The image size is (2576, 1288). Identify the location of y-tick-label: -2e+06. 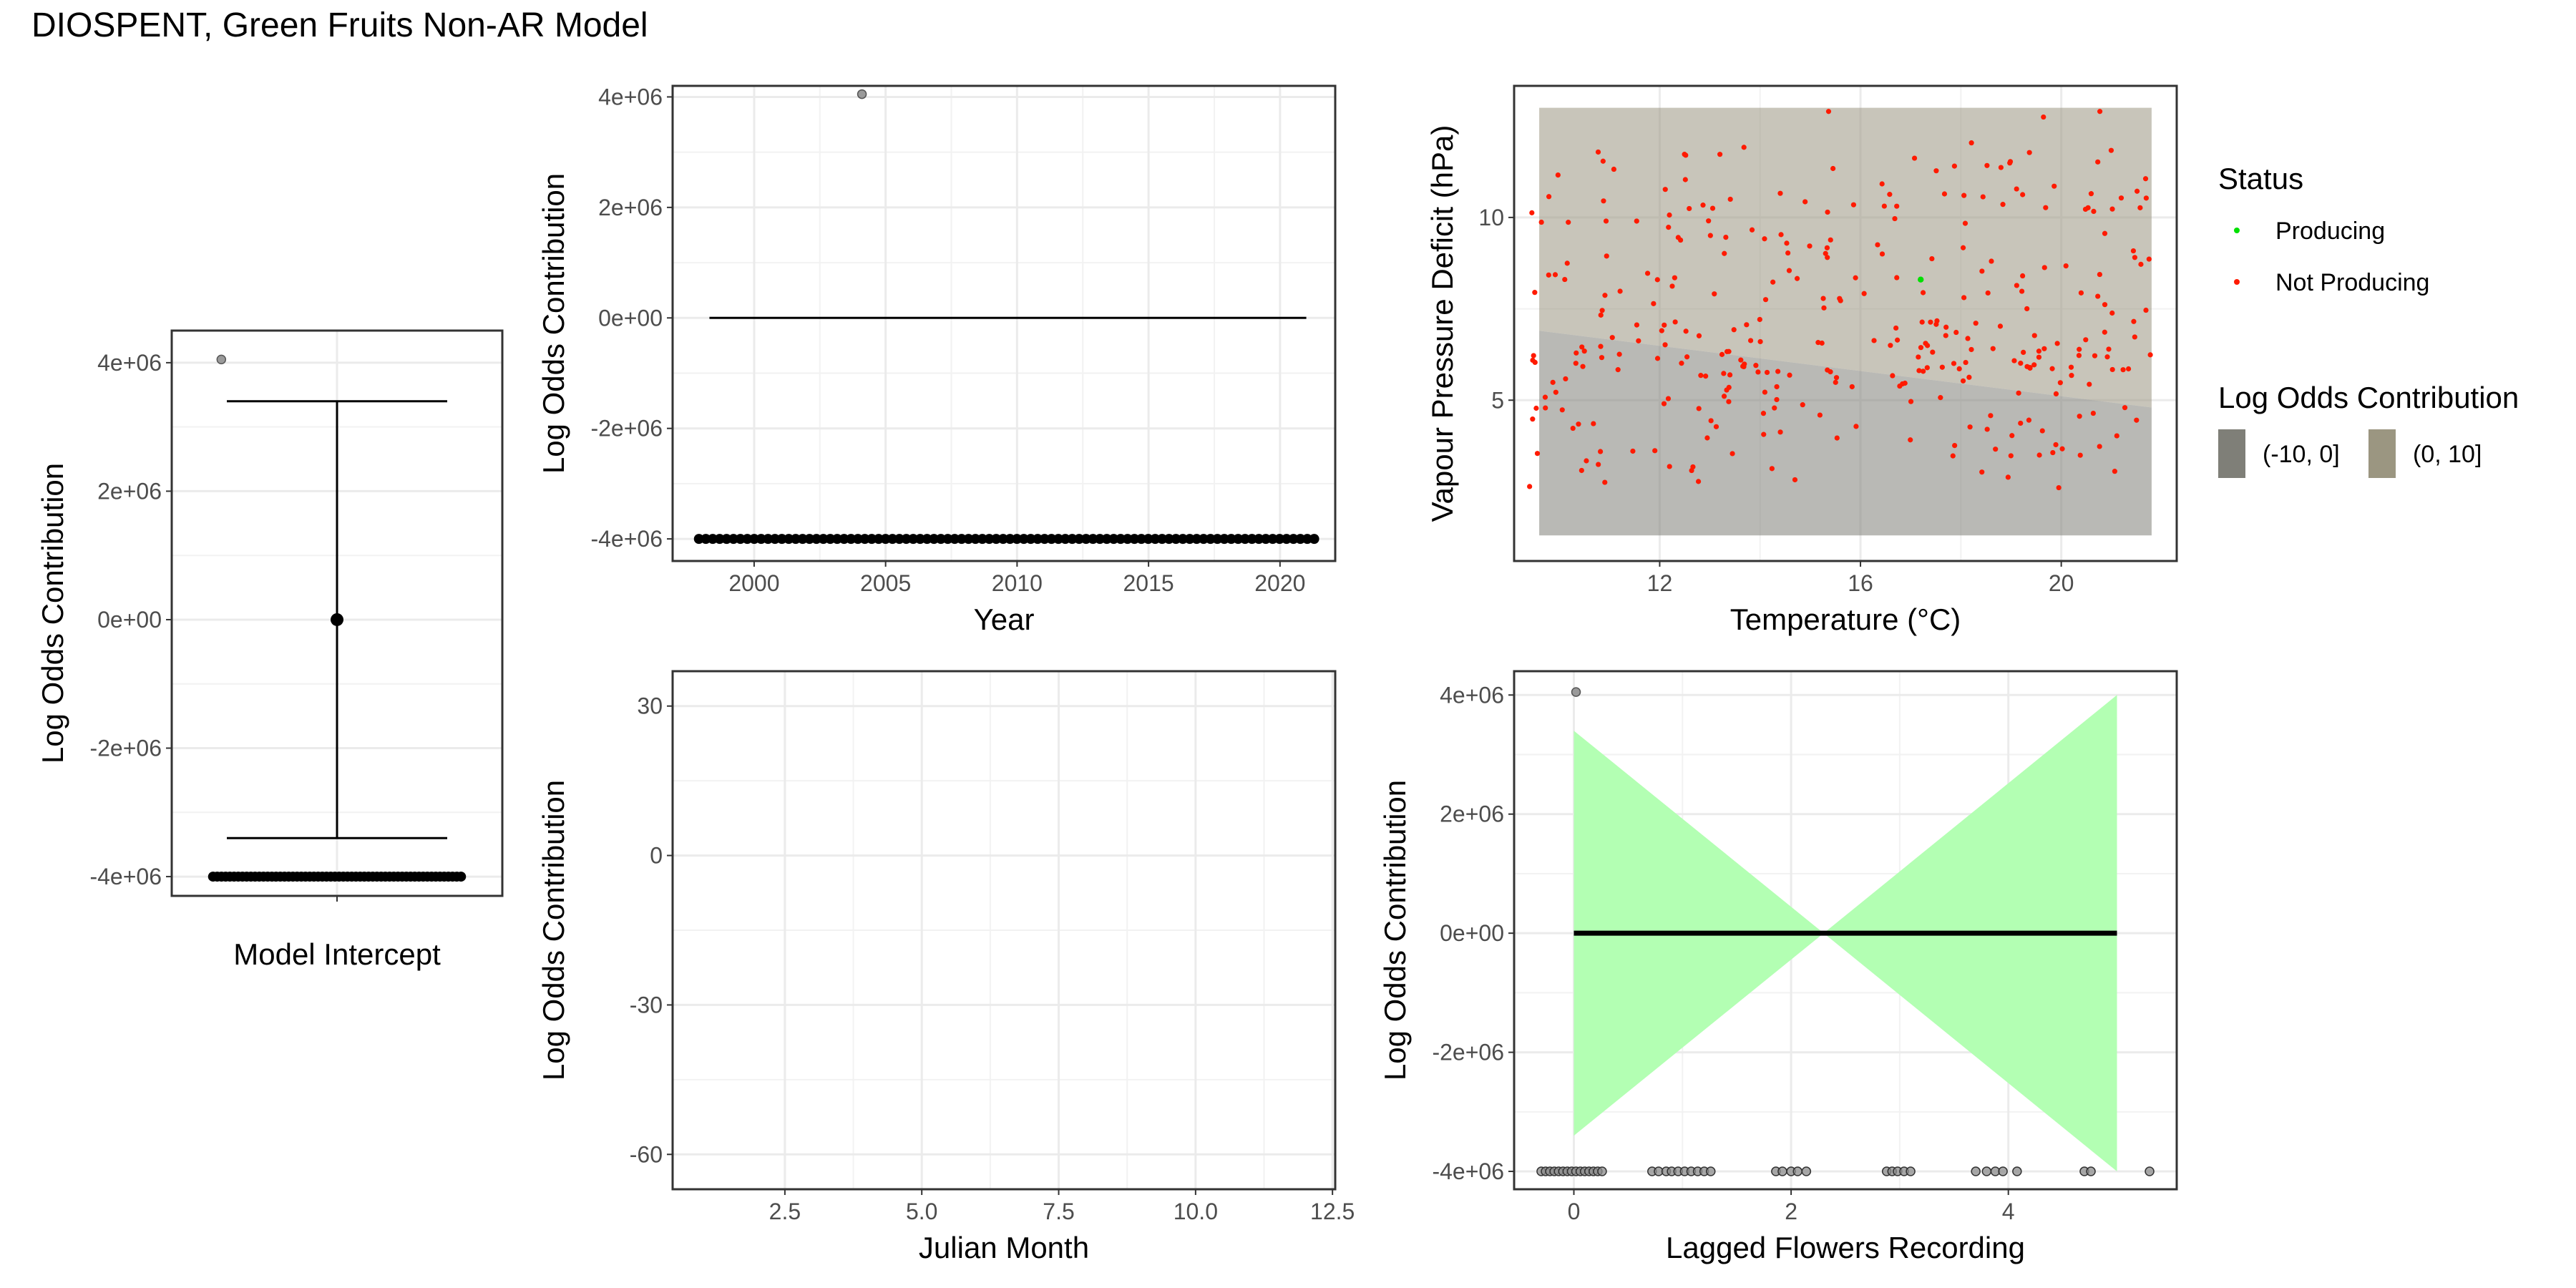
(626, 428).